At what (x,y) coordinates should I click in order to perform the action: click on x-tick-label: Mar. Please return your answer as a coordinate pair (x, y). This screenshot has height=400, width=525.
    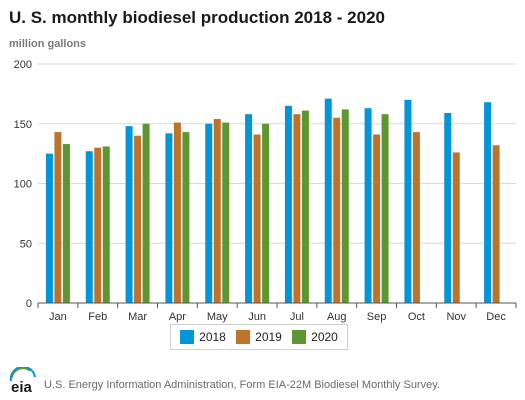
    Looking at the image, I should click on (137, 317).